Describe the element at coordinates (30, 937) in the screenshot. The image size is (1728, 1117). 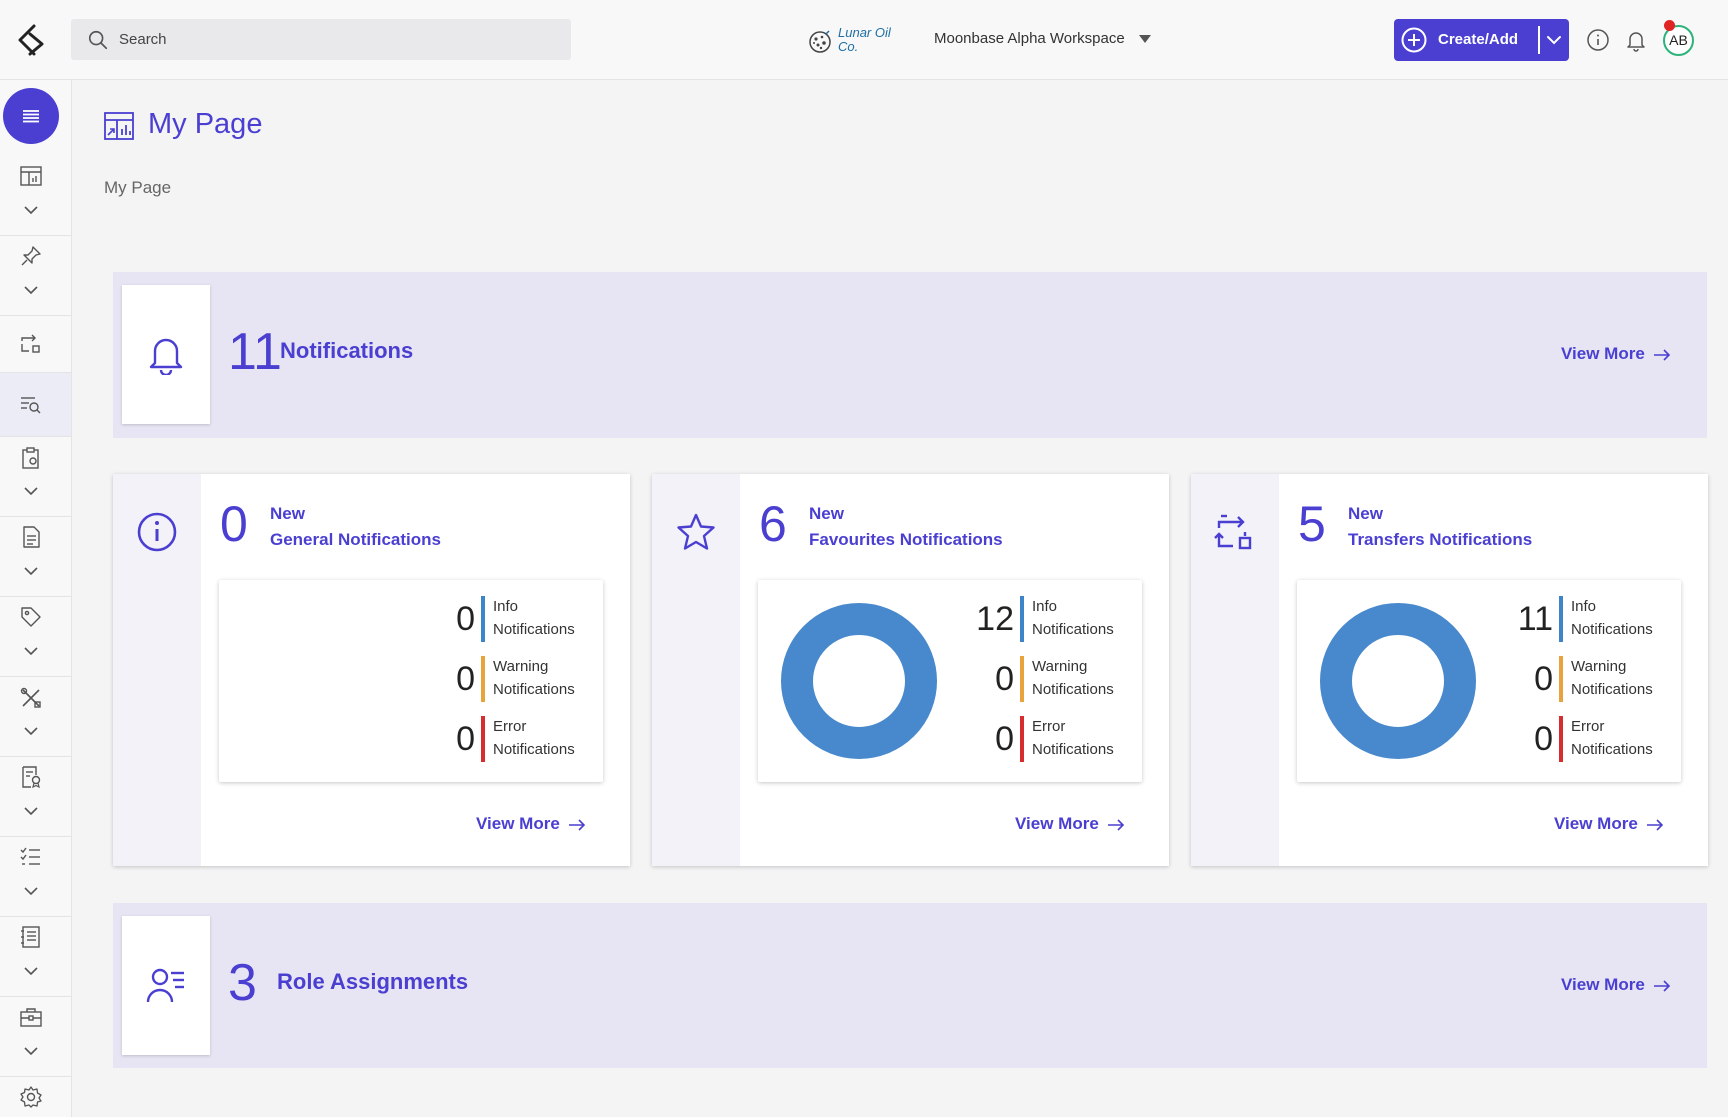
I see `notebook-icon` at that location.